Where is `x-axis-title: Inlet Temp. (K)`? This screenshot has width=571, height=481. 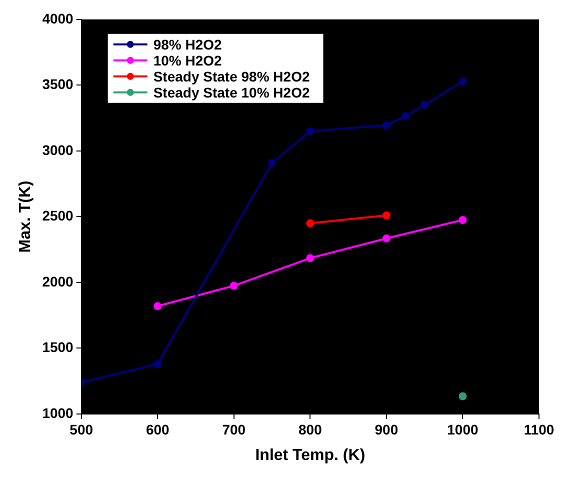 x-axis-title: Inlet Temp. (K) is located at coordinates (310, 455).